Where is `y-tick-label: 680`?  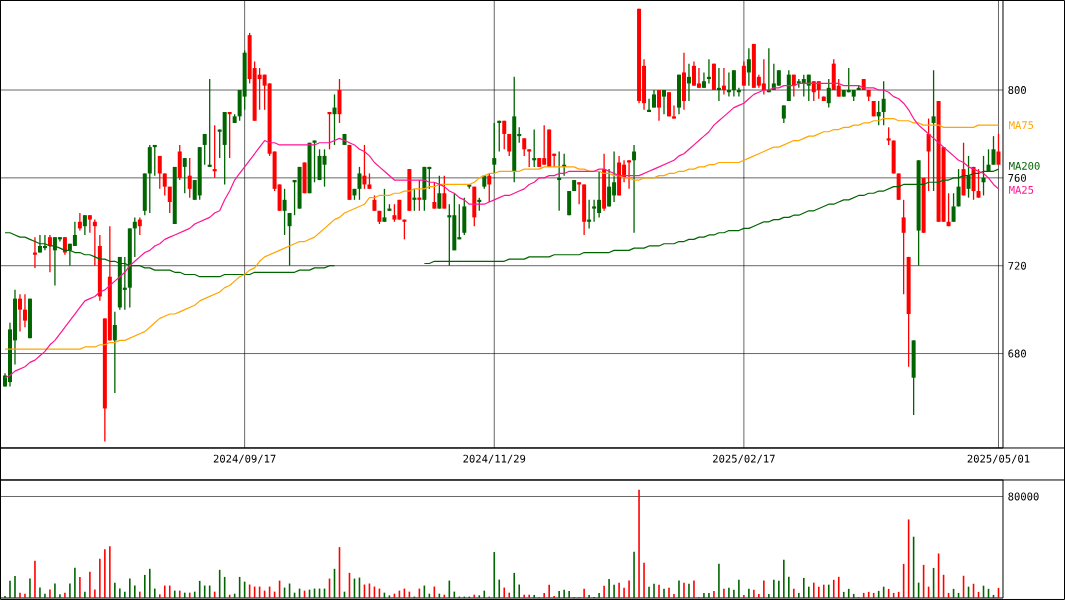
y-tick-label: 680 is located at coordinates (1017, 353).